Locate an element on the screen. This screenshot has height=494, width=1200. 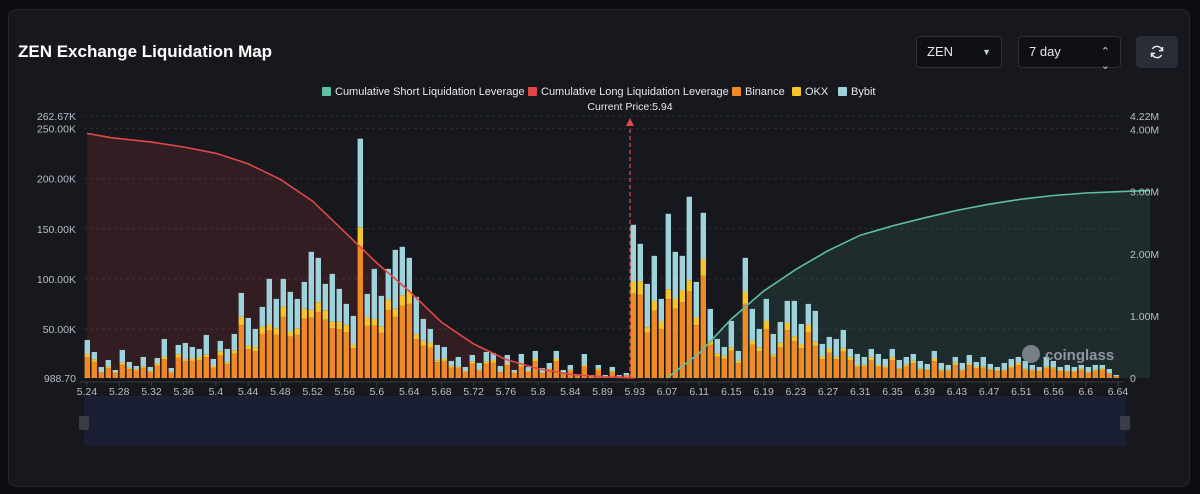
x-tick-label: 5.6 is located at coordinates (377, 392).